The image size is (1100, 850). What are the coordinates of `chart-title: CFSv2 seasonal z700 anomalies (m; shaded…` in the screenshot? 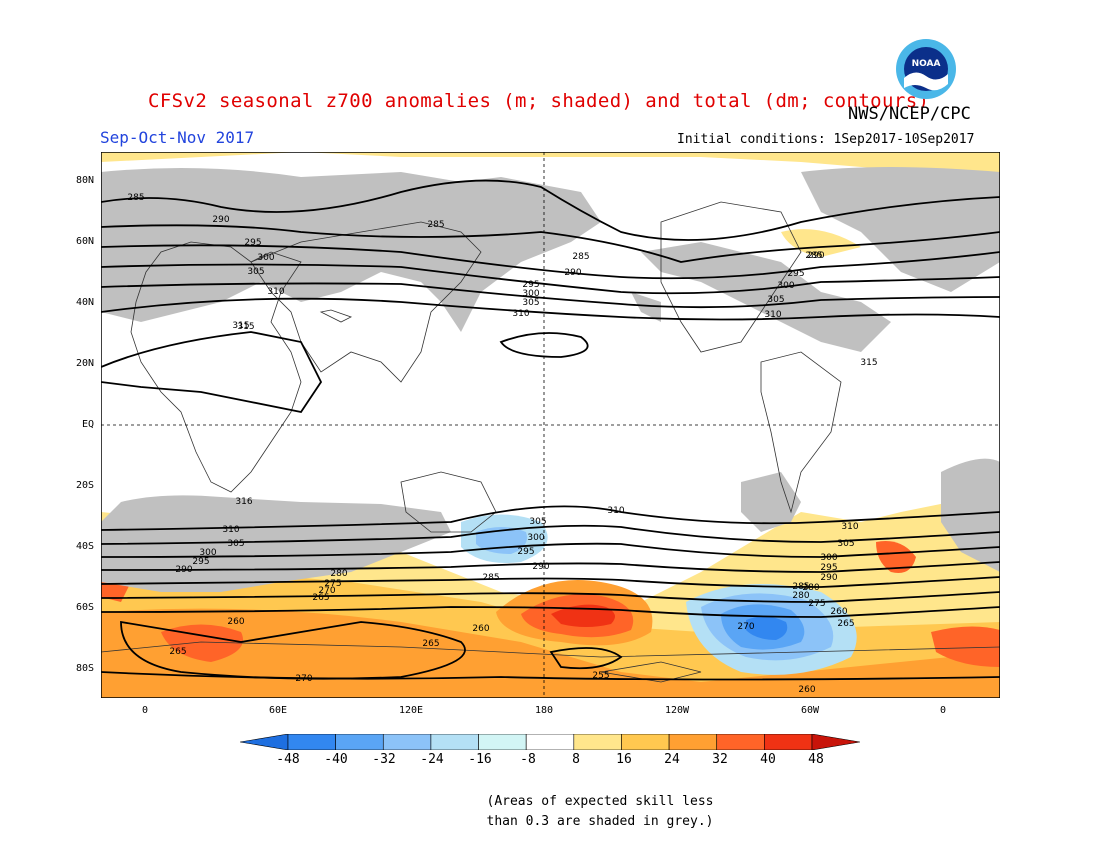 It's located at (539, 101).